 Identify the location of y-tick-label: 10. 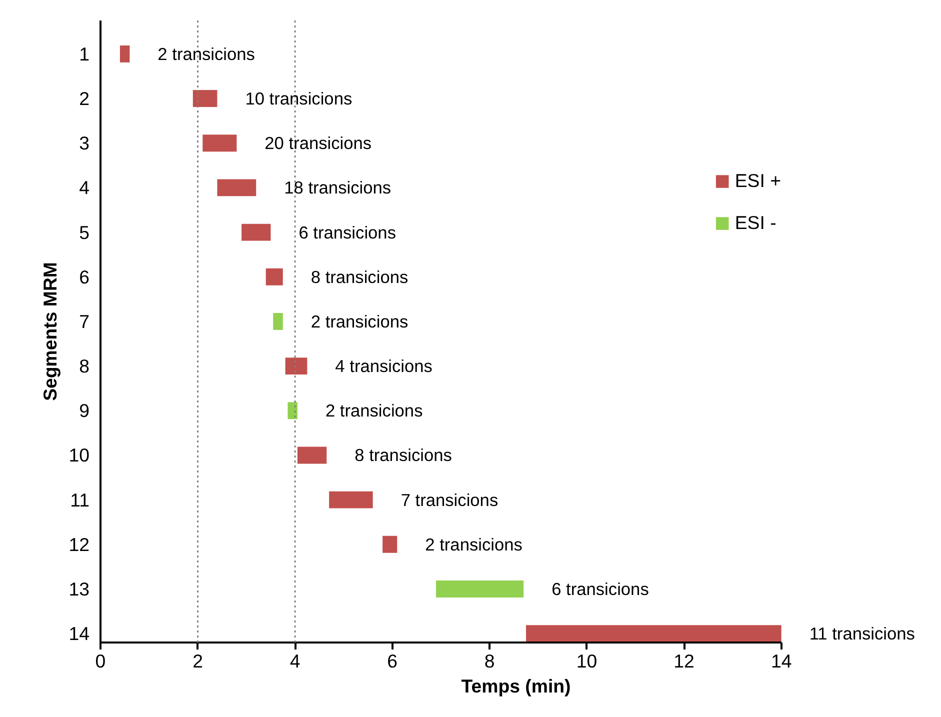
(79, 455).